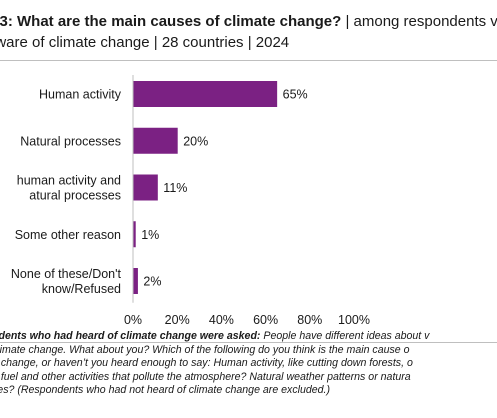 Image resolution: width=497 pixels, height=418 pixels. Describe the element at coordinates (66, 281) in the screenshot. I see `category-label-4: None of these/Don't know/Refused` at that location.